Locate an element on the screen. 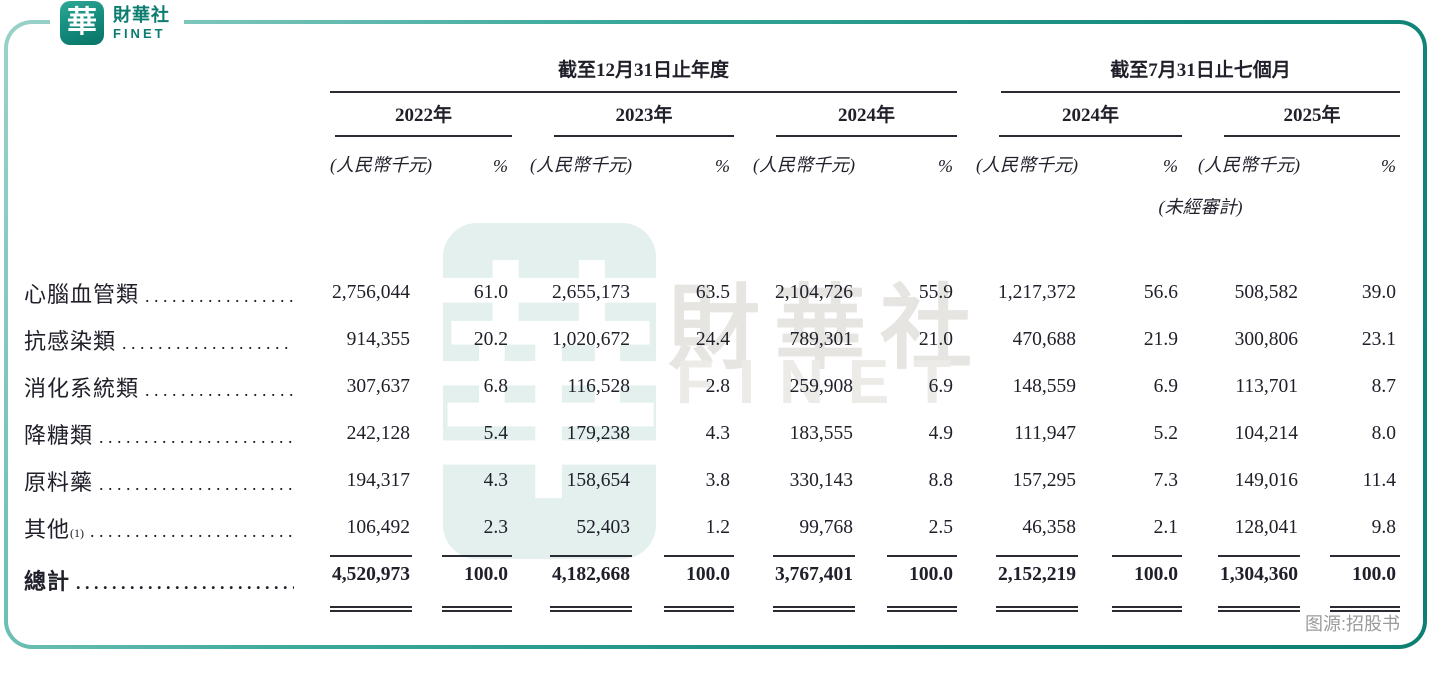 The image size is (1431, 688). percent-cell: 1.2 is located at coordinates (717, 527).